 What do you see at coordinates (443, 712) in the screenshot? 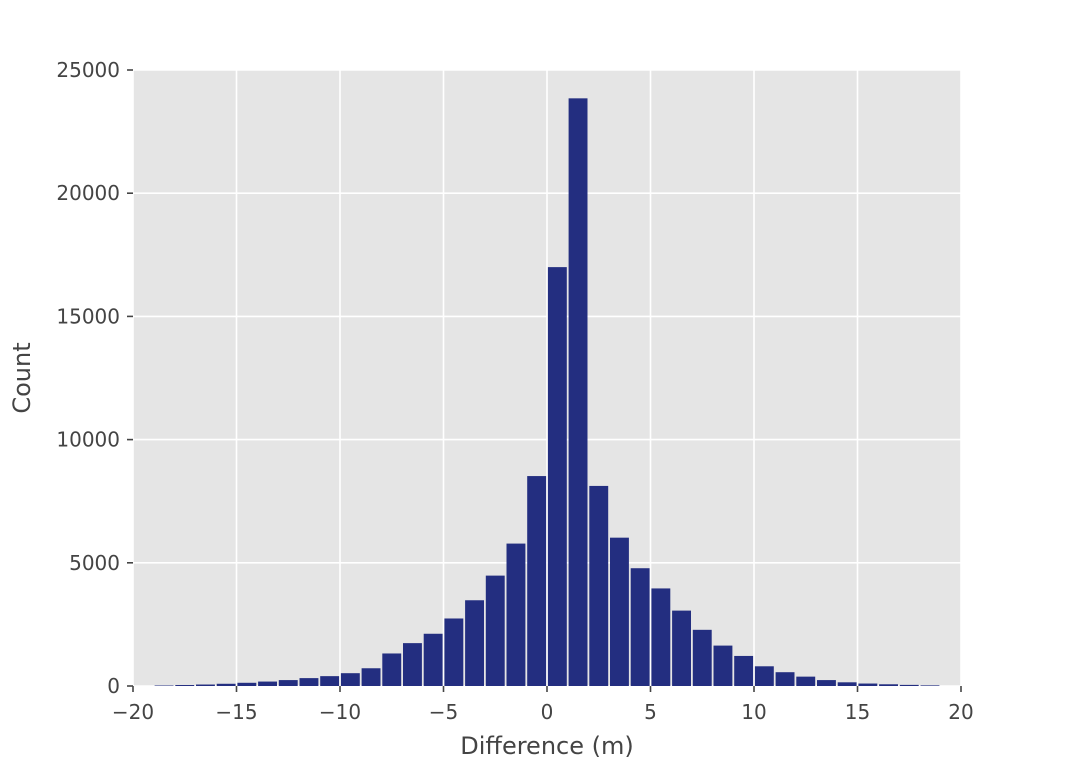
I see `x-tick-label: −5` at bounding box center [443, 712].